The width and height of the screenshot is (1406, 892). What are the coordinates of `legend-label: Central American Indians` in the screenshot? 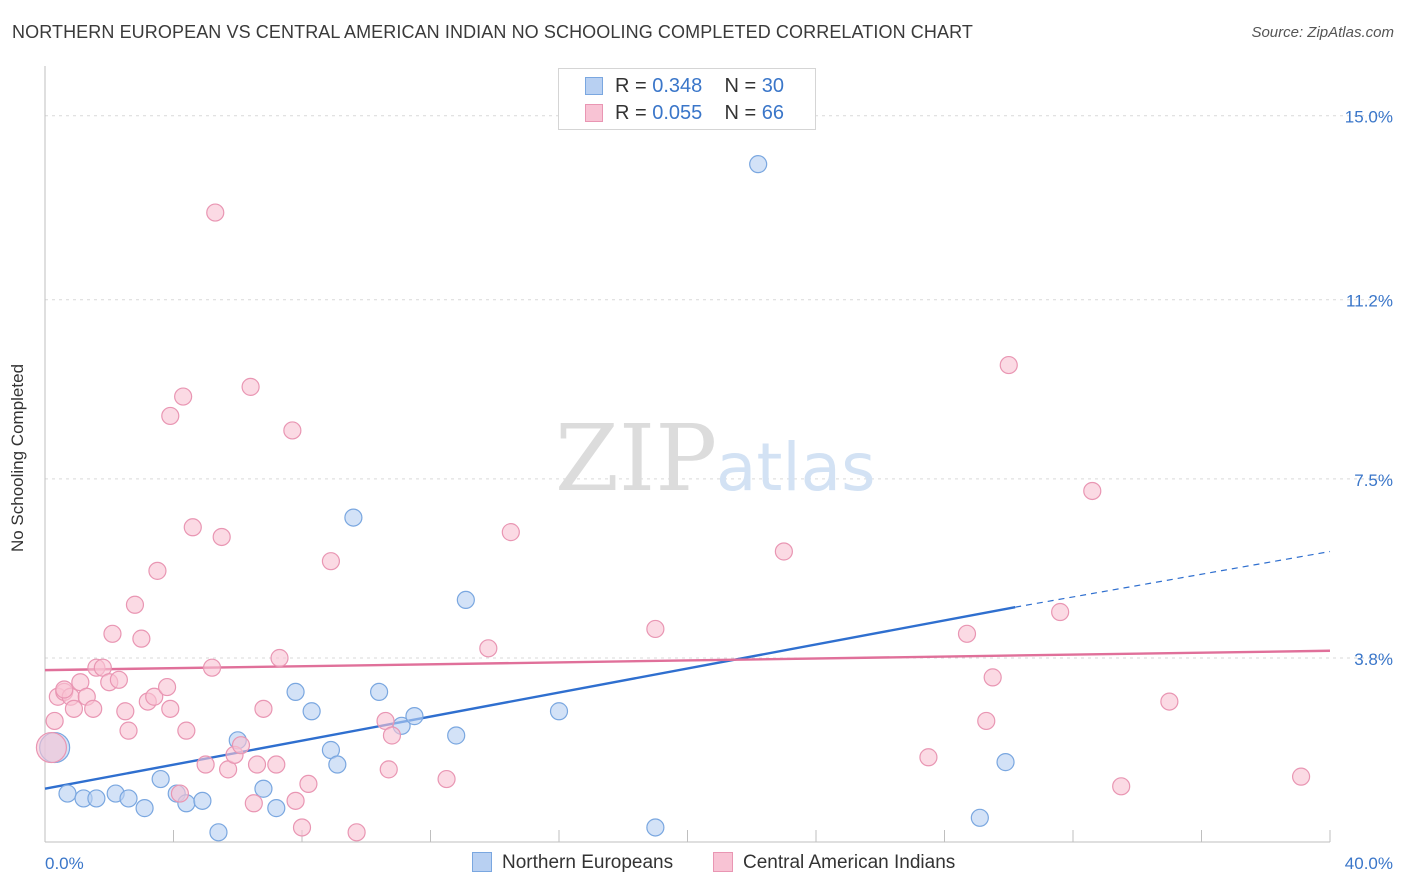 It's located at (849, 862).